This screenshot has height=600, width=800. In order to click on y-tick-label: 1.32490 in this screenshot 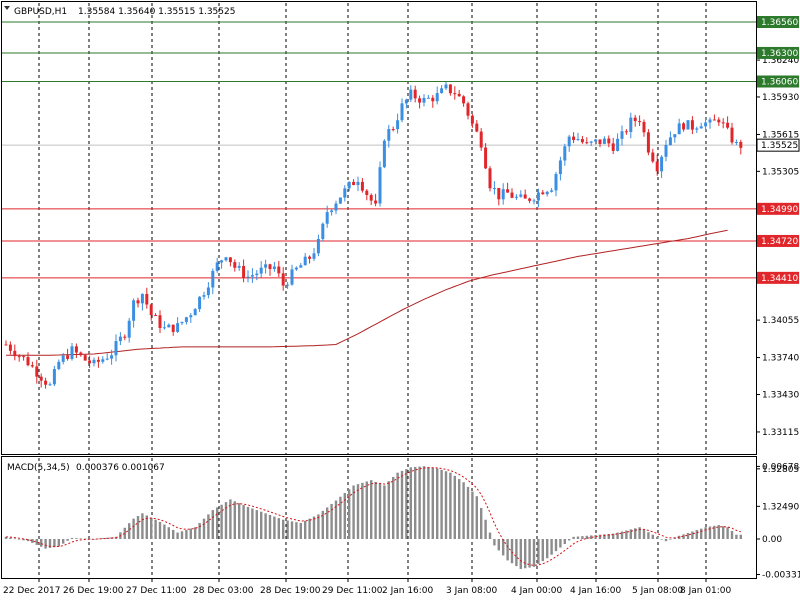, I will do `click(780, 507)`.